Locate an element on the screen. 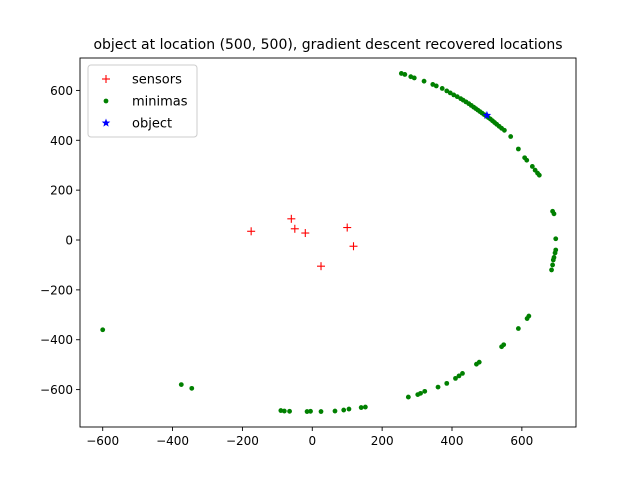 The image size is (640, 480). legend-label-sensors: sensors is located at coordinates (157, 80).